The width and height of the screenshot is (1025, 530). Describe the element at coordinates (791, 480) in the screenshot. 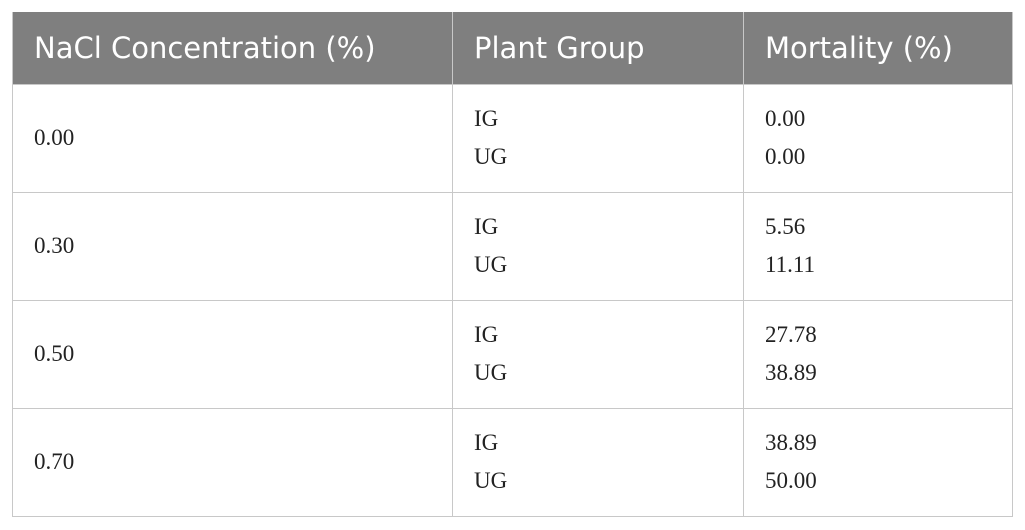

I see `cell-line: 50.00` at that location.